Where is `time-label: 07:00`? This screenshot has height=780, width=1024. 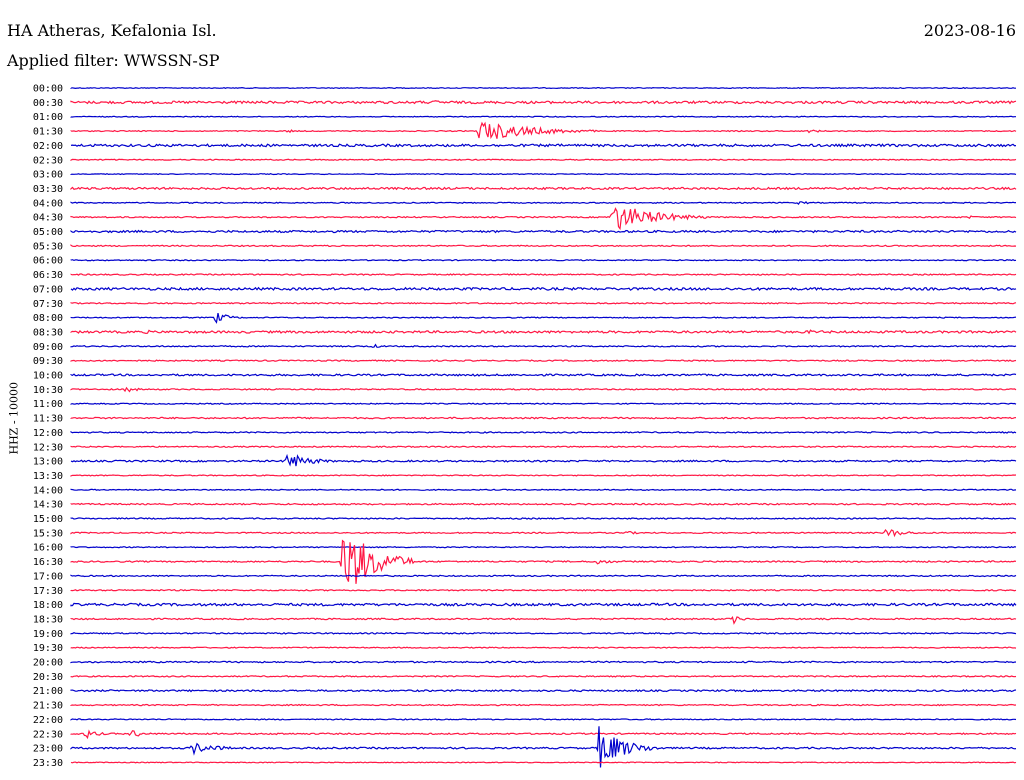 time-label: 07:00 is located at coordinates (48, 289).